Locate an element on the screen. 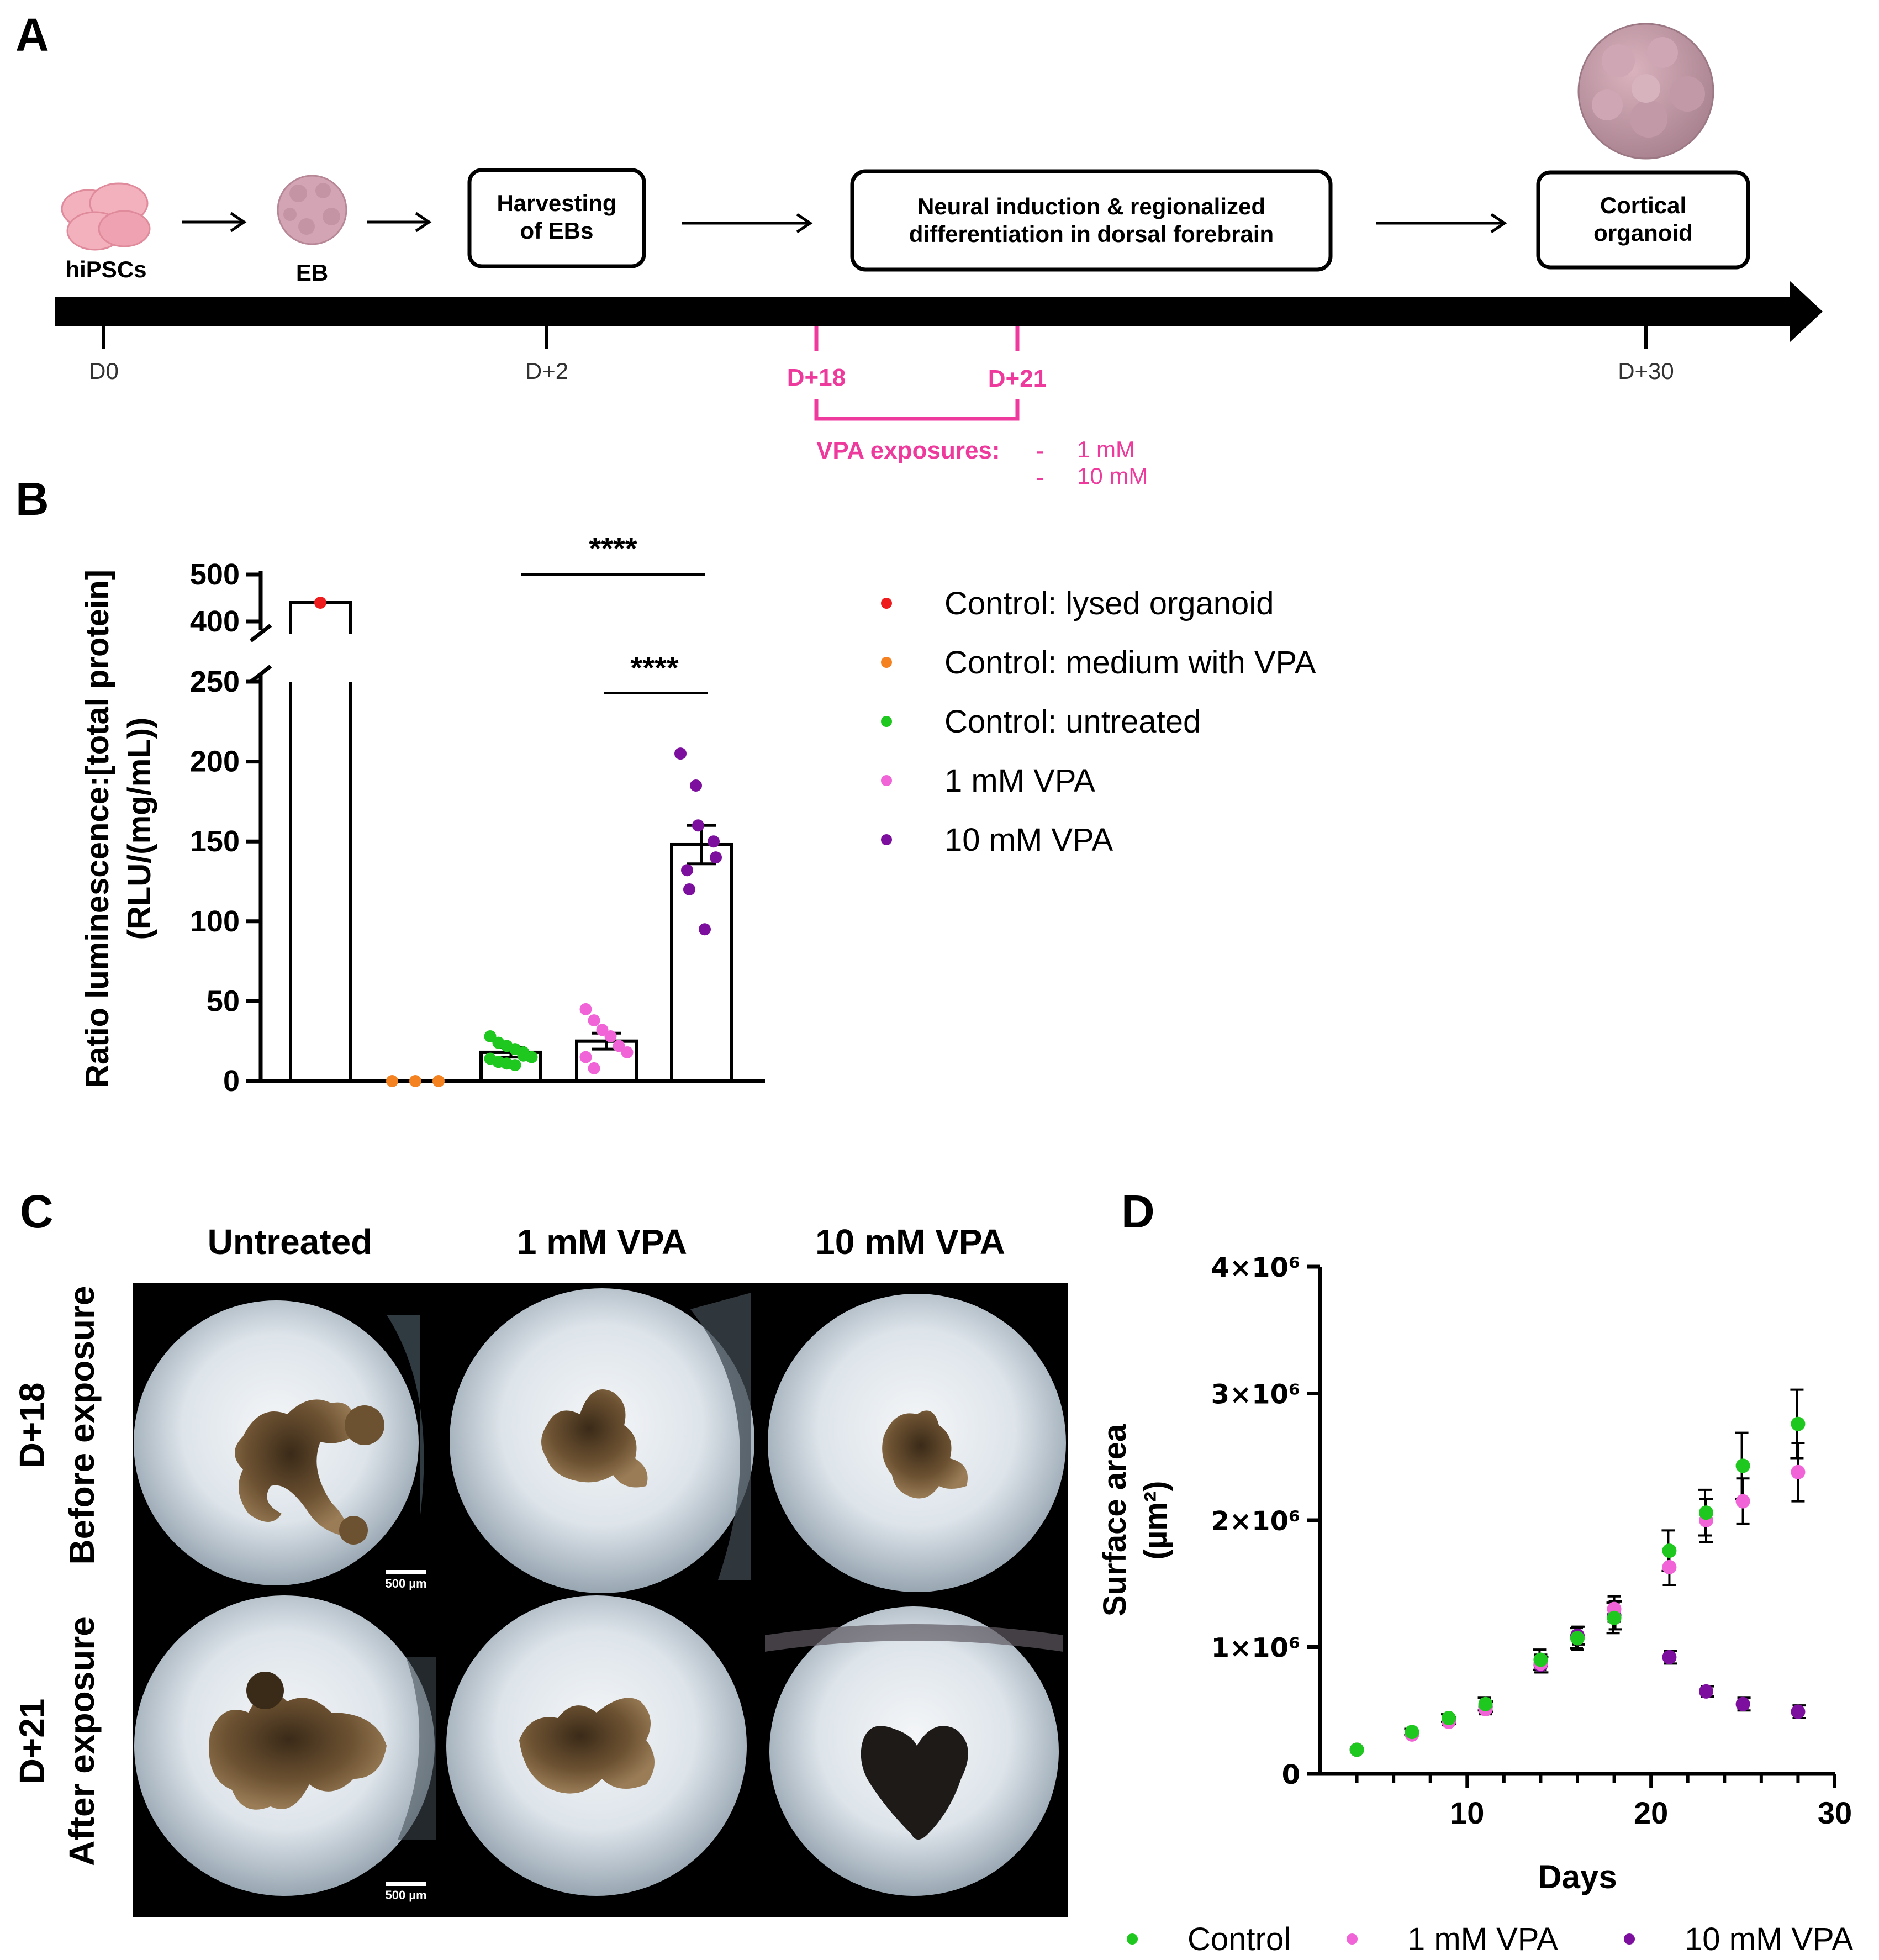 The height and width of the screenshot is (1960, 1879). micrograph-1mm-d21 is located at coordinates (596, 1745).